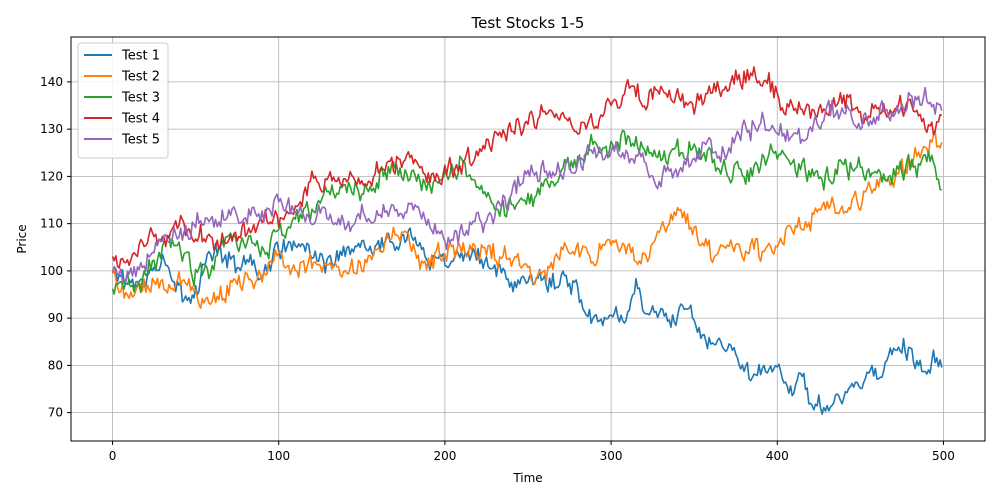 The height and width of the screenshot is (500, 1000). Describe the element at coordinates (51, 176) in the screenshot. I see `y-tick-label: 120` at that location.